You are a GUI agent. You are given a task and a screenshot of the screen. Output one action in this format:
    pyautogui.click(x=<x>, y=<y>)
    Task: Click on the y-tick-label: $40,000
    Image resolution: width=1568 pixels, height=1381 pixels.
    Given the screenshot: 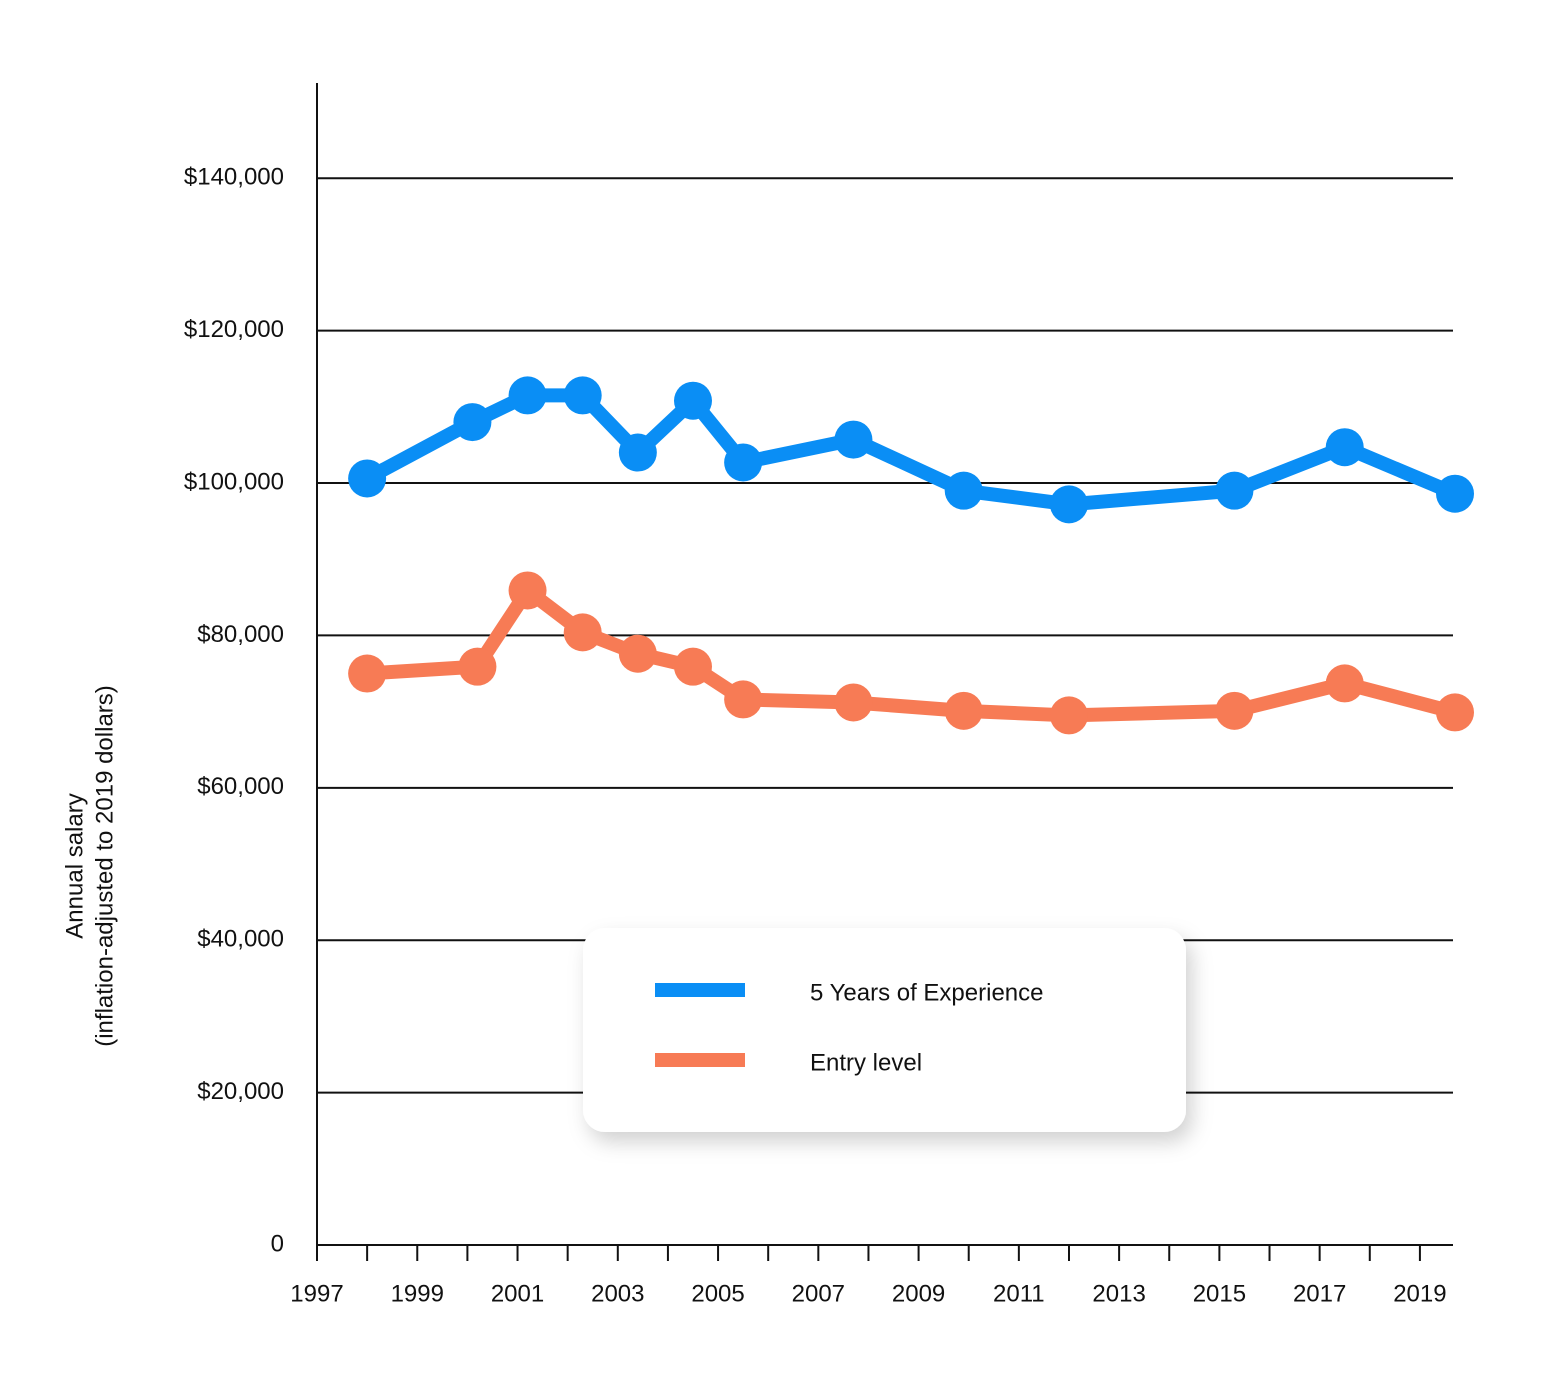 What is the action you would take?
    pyautogui.click(x=240, y=939)
    